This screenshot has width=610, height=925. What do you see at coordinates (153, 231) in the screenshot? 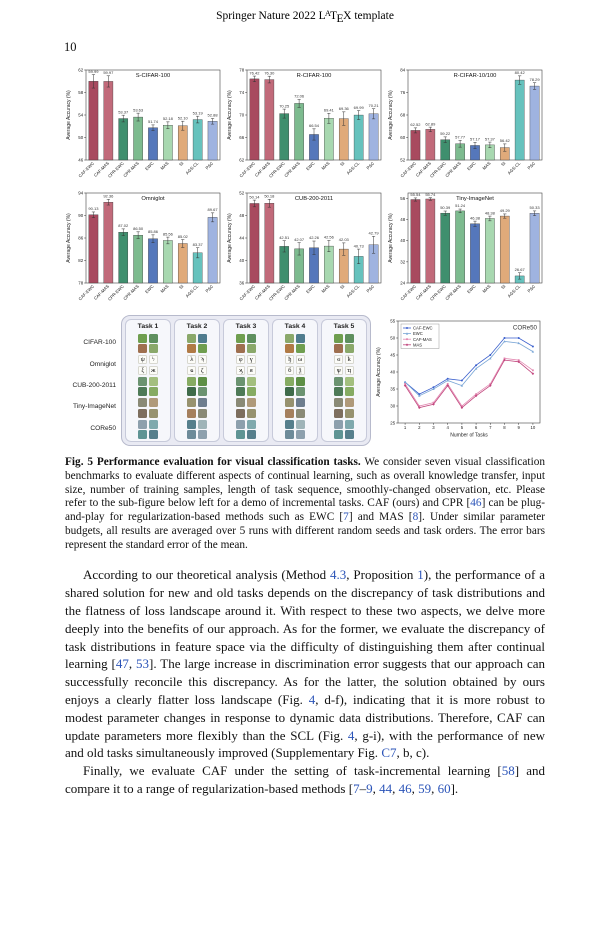
I see `svg-text: 85.86` at bounding box center [153, 231].